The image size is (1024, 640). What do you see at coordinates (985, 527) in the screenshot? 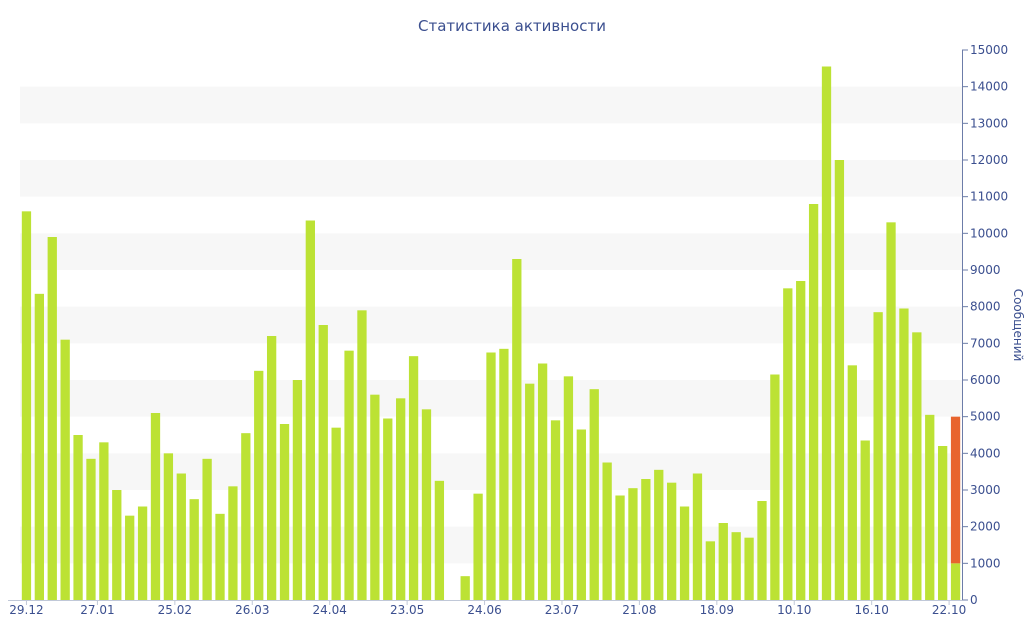
I see `y-tick-label: 2000` at bounding box center [985, 527].